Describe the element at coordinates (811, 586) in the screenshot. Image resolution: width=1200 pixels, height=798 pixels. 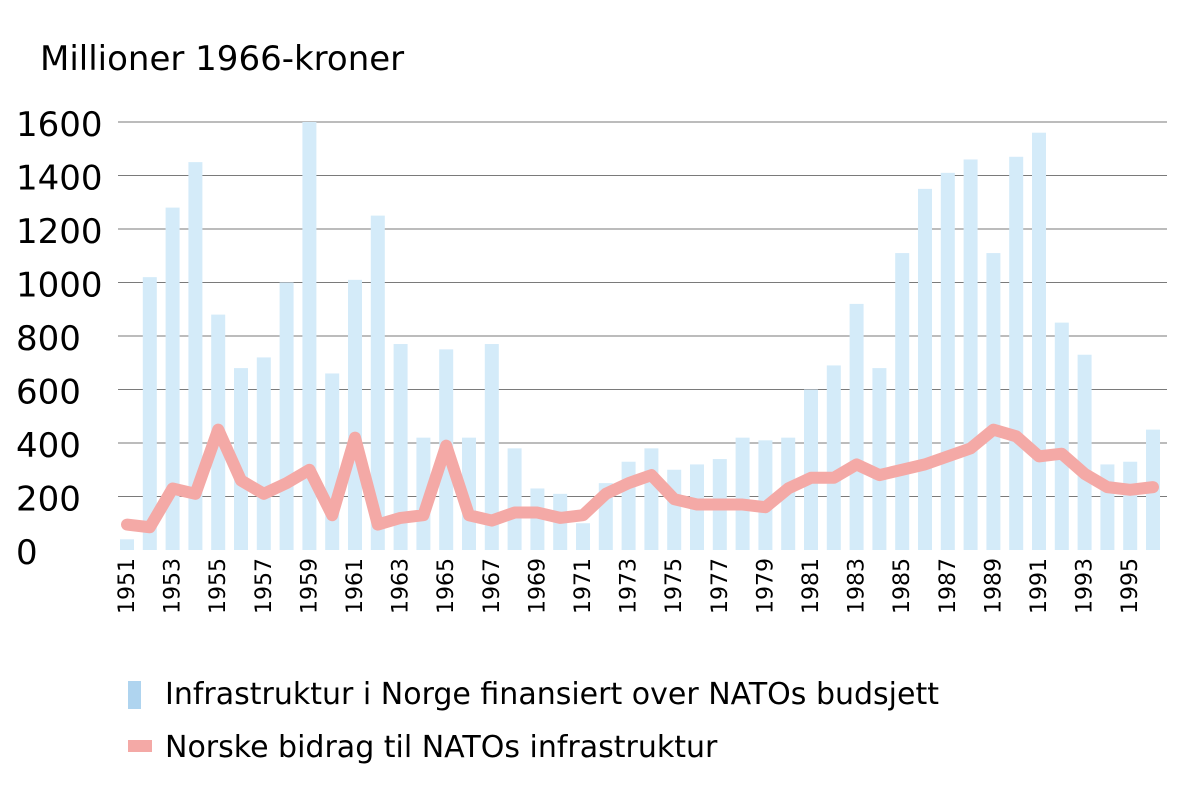
I see `x-tick-label: 1981` at that location.